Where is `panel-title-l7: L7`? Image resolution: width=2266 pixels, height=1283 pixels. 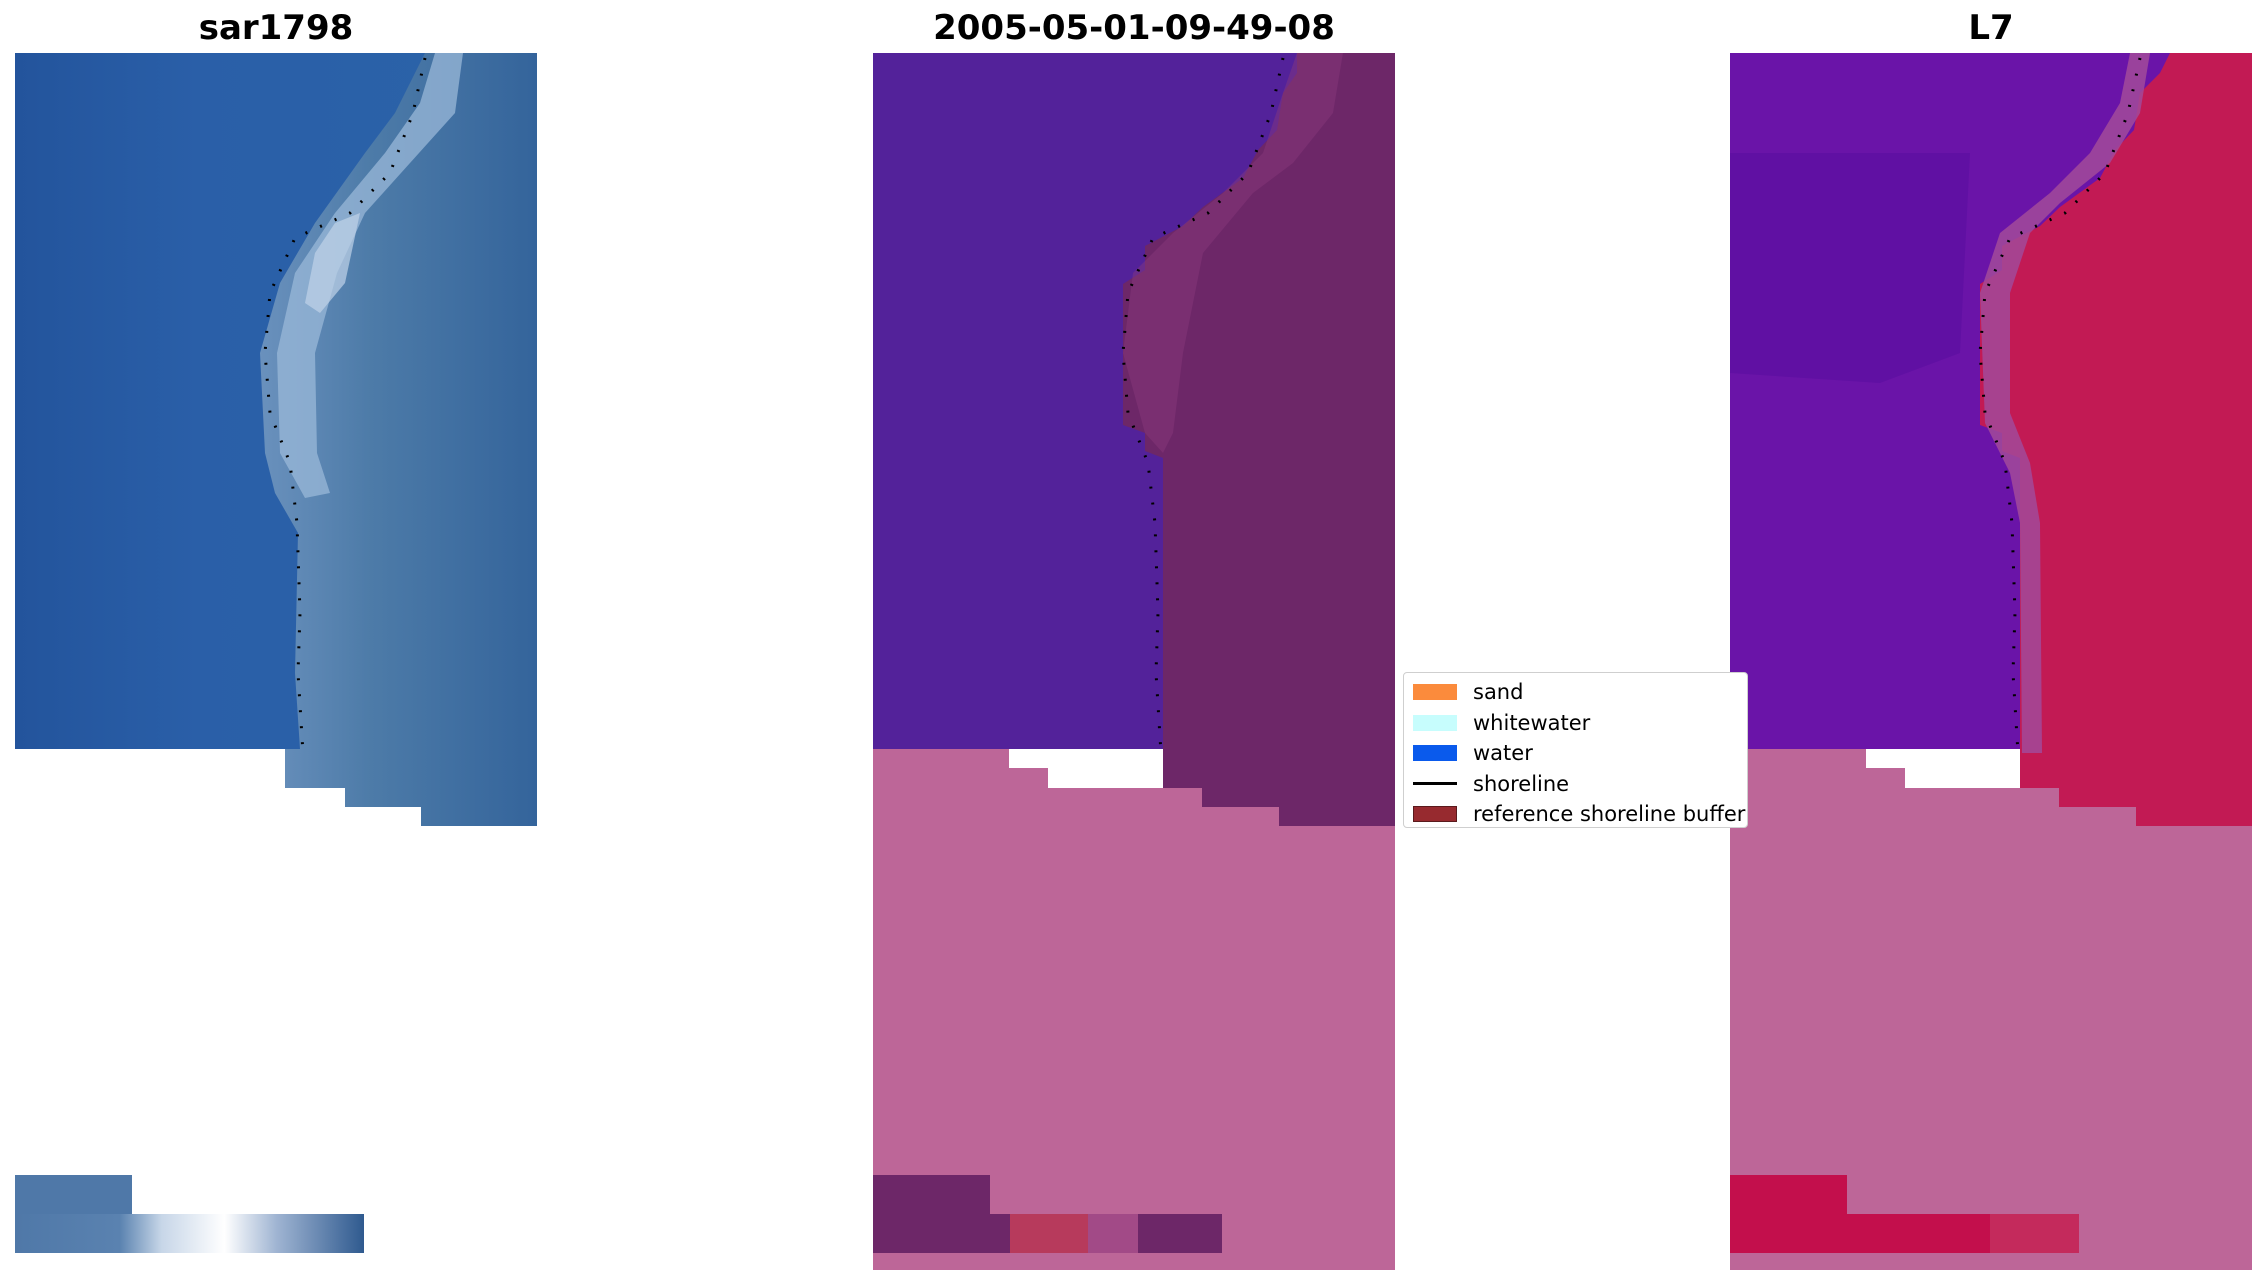
panel-title-l7: L7 is located at coordinates (1991, 28).